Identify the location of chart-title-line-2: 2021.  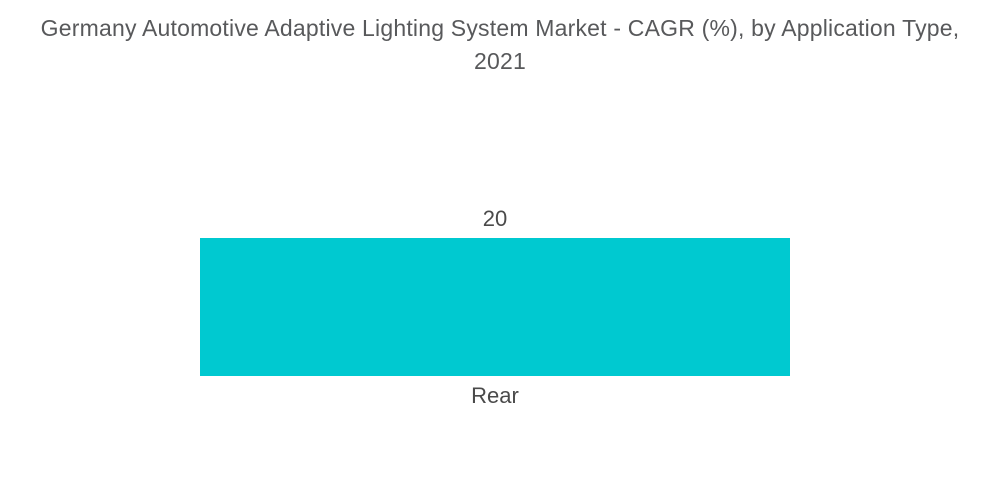
(500, 61).